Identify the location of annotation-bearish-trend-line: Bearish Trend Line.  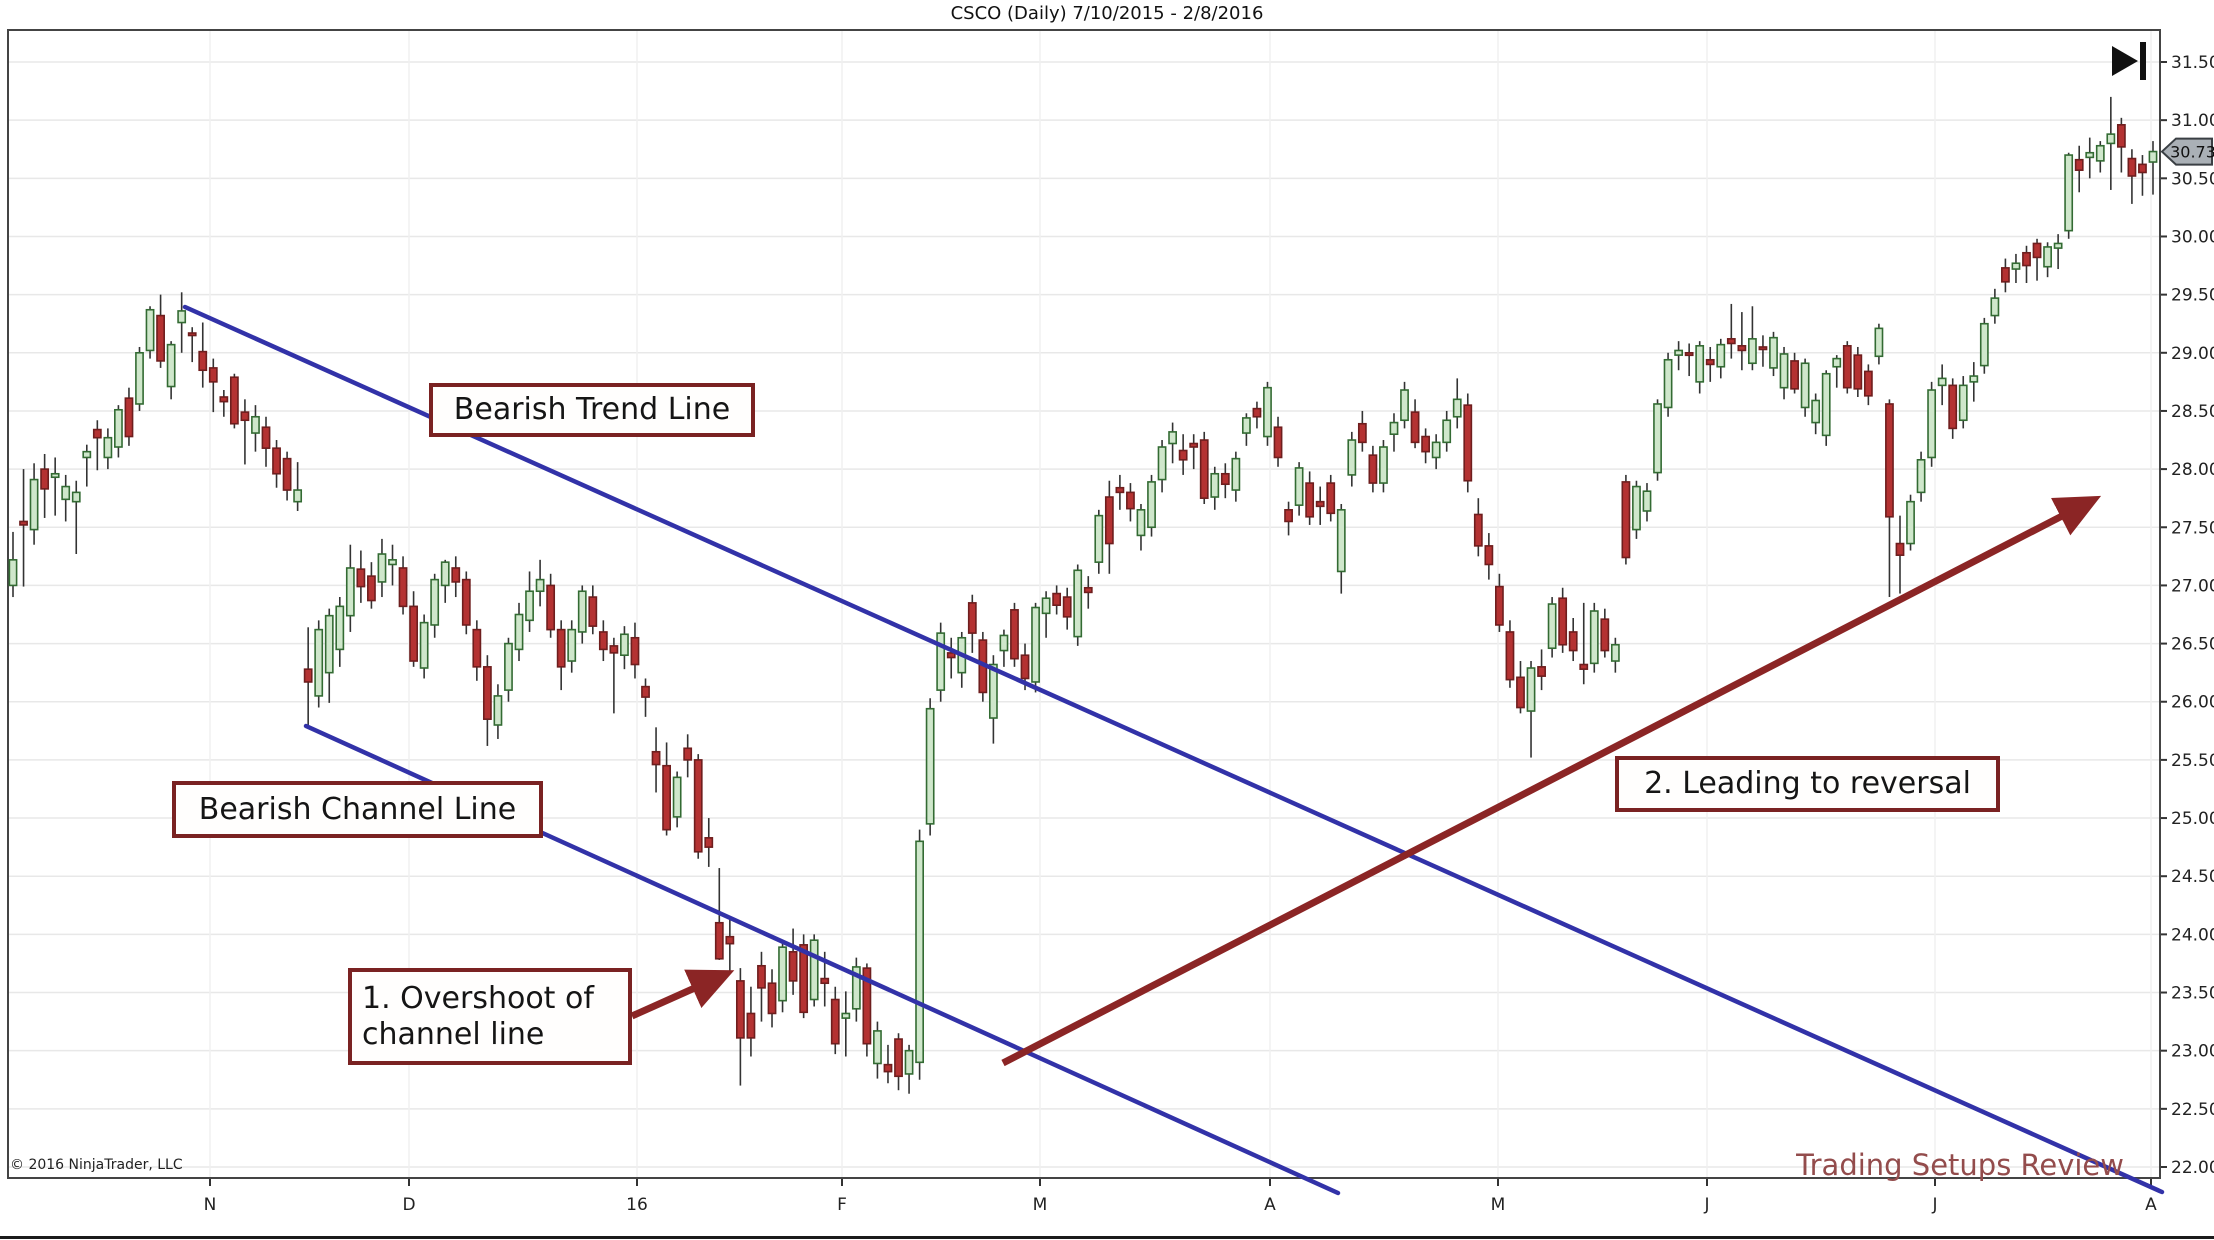
(592, 410).